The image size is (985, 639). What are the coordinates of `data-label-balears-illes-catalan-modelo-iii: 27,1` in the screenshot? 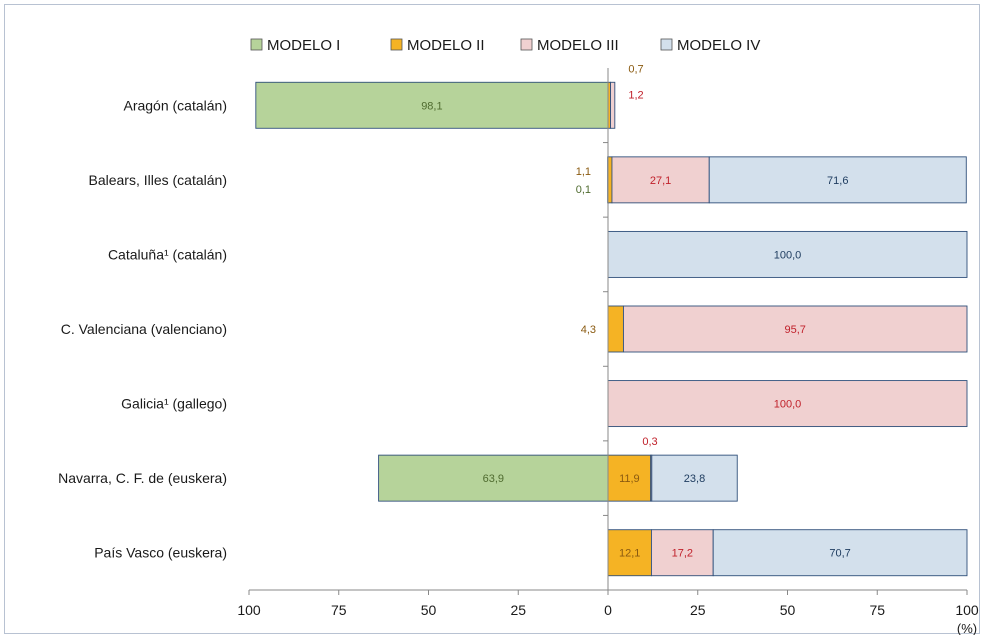 It's located at (660, 181).